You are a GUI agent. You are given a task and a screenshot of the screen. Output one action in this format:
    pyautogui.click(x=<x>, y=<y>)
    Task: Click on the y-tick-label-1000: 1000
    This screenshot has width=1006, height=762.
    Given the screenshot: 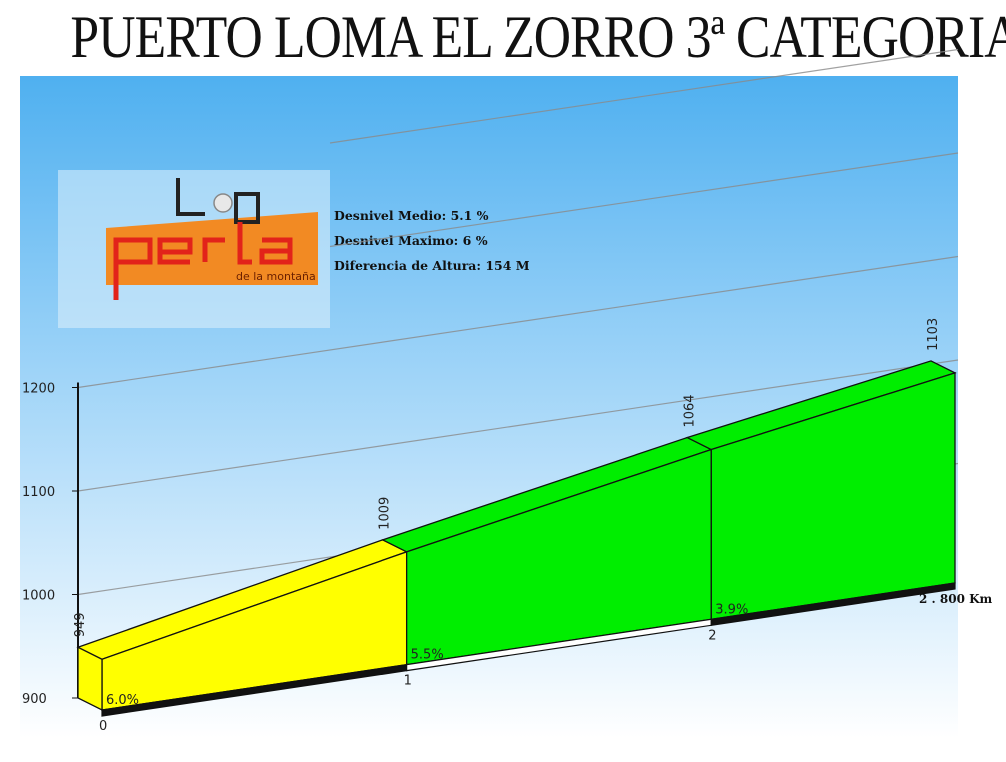 What is the action you would take?
    pyautogui.click(x=38, y=596)
    